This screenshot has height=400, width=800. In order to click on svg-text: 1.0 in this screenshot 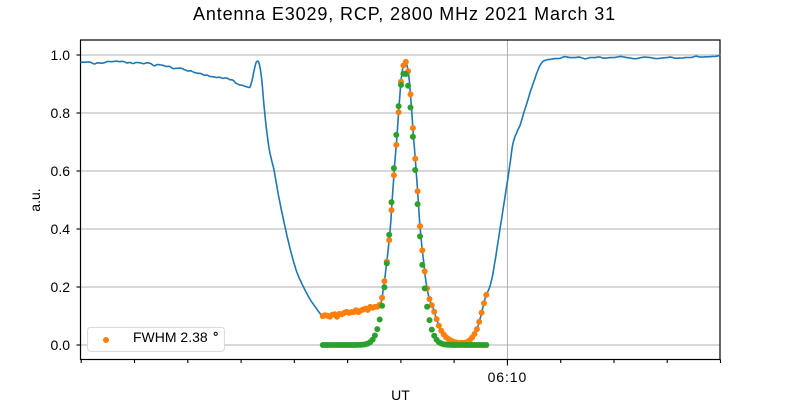, I will do `click(61, 55)`.